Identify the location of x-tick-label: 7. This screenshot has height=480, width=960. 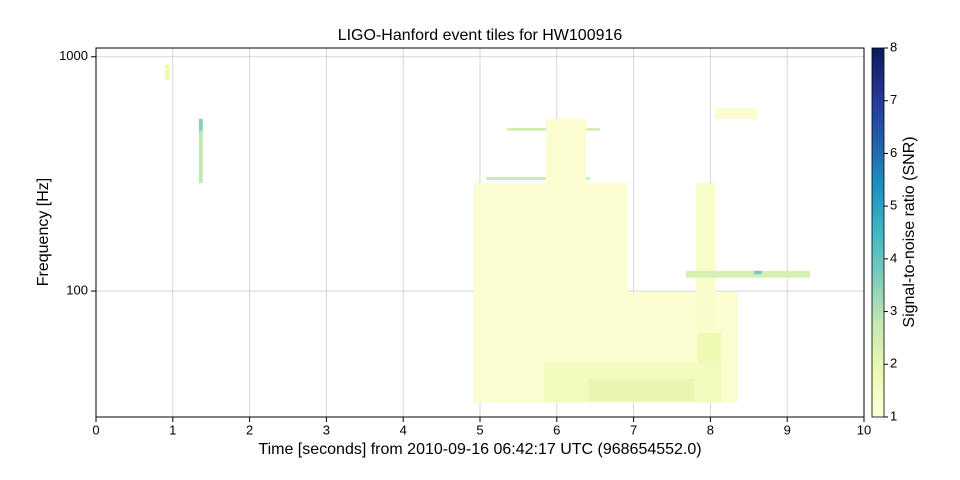
(633, 429).